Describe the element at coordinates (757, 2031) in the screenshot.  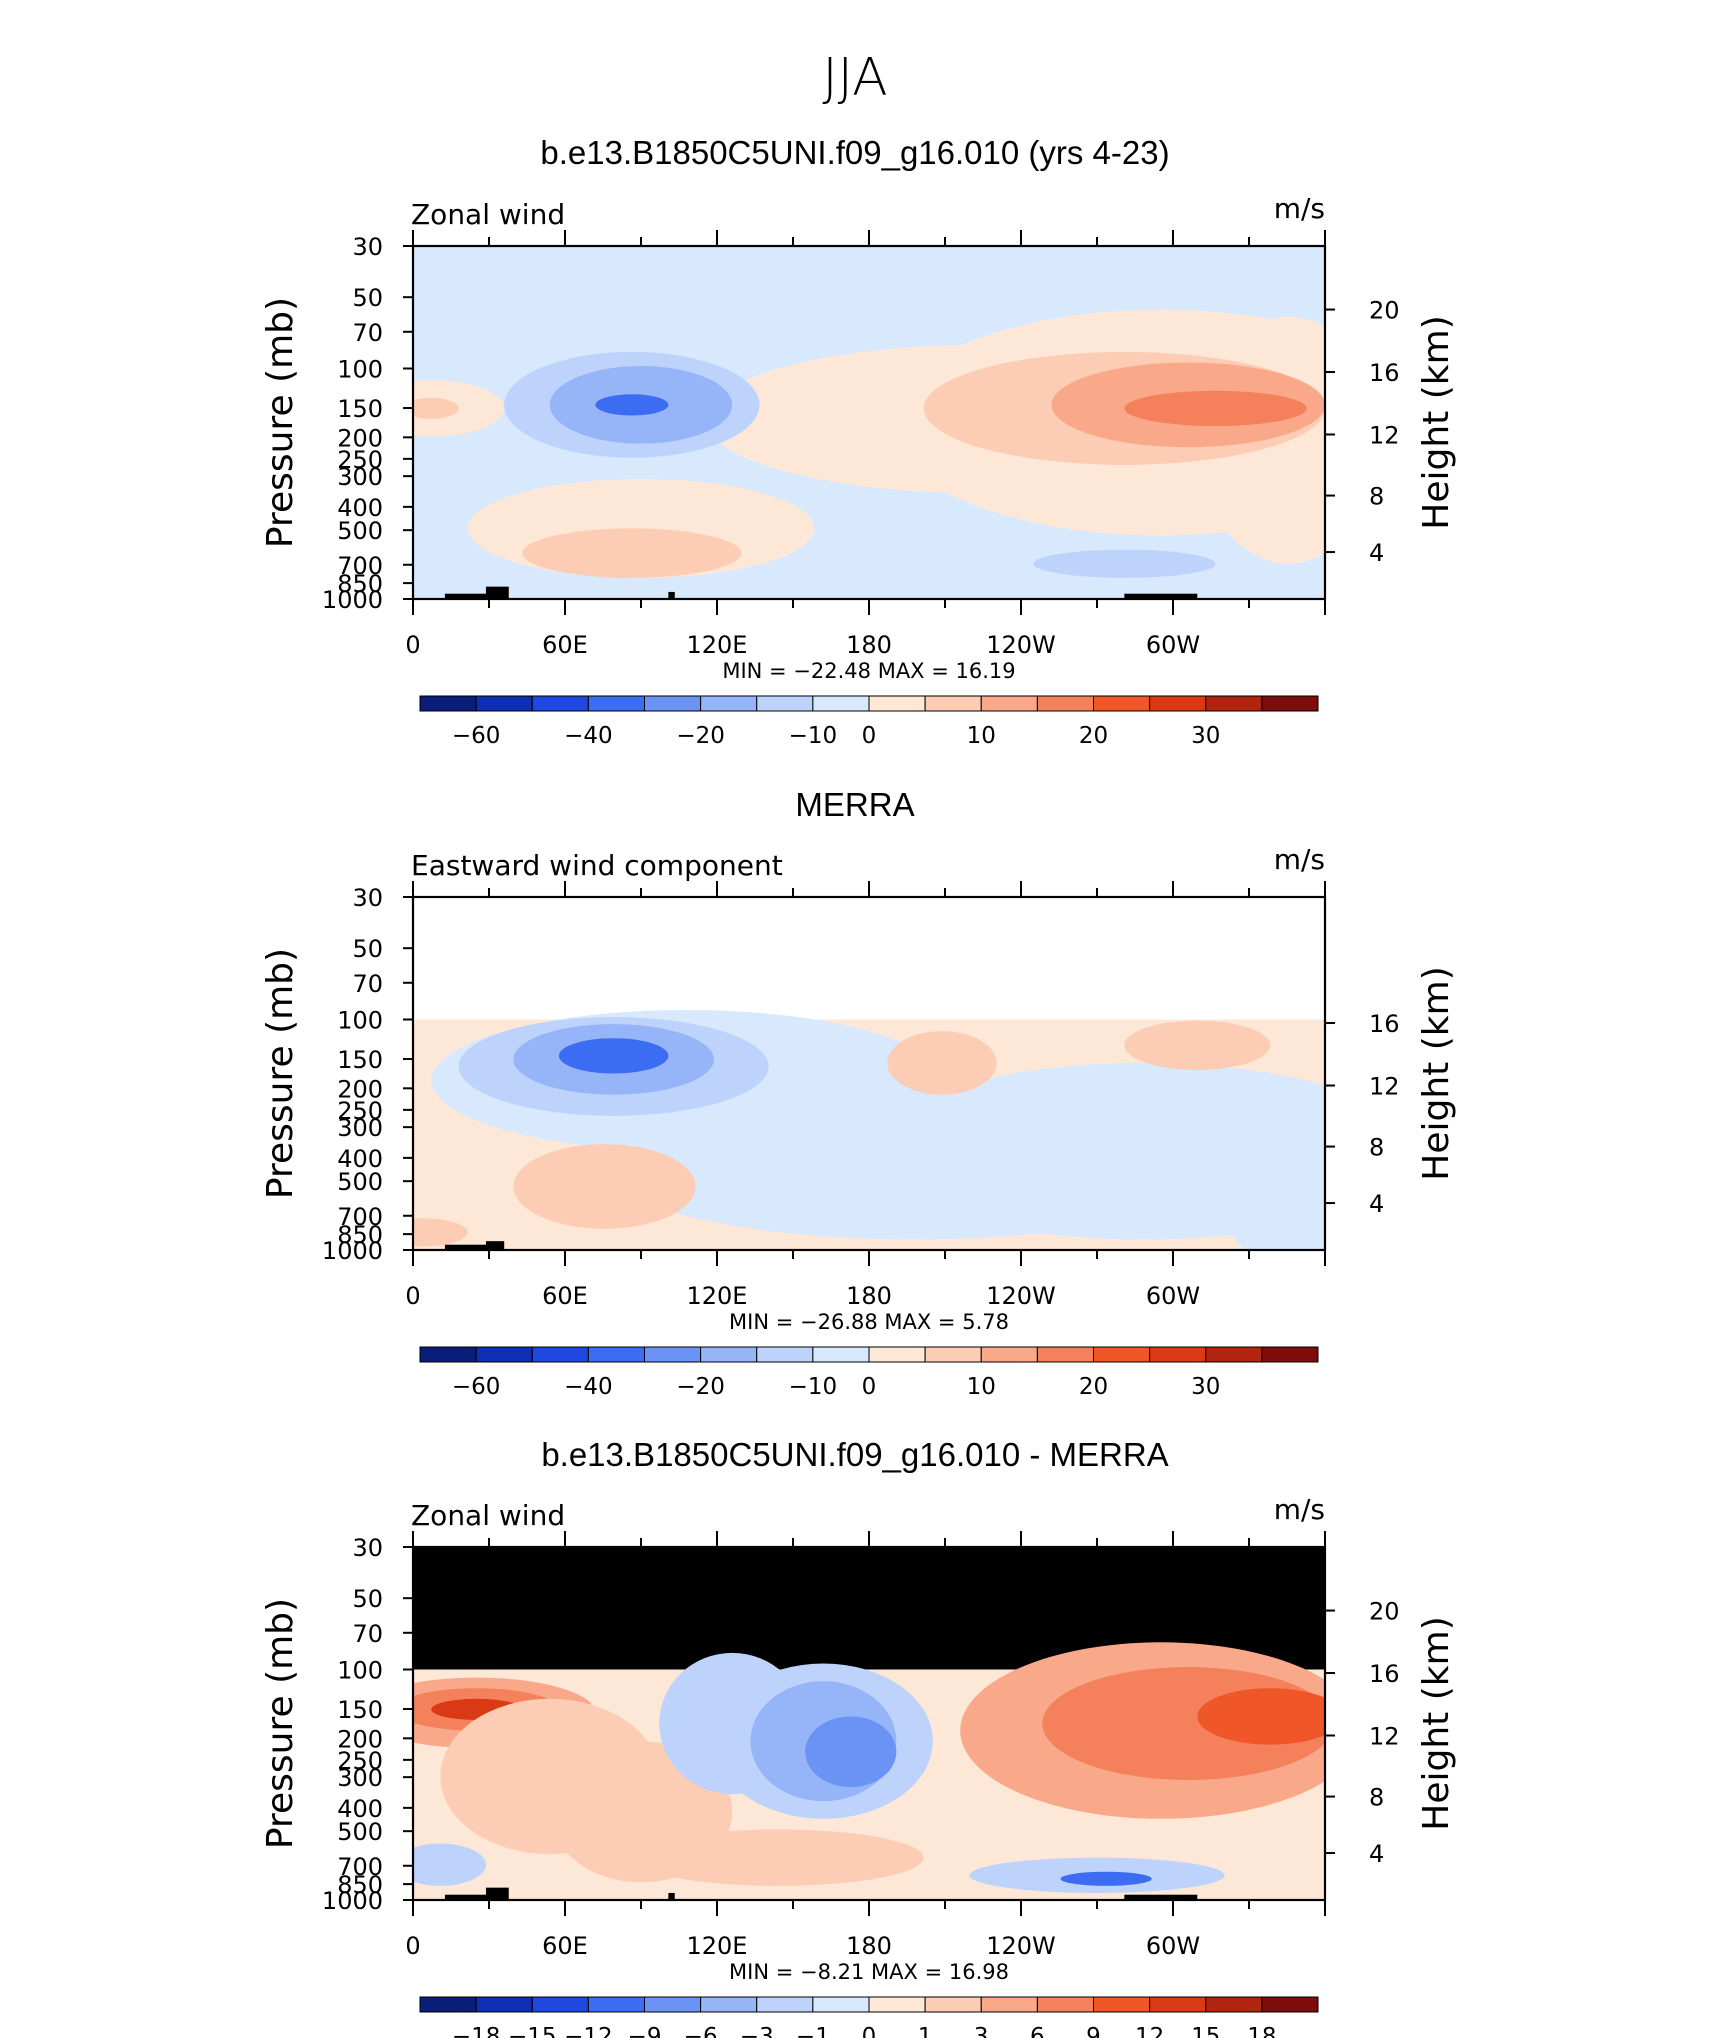
I see `colorbar-label: −3` at that location.